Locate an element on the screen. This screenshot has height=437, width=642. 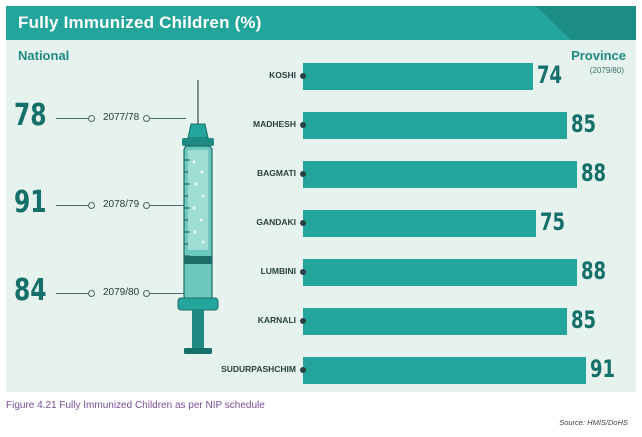
header-band: Fully Immunized Children (%) is located at coordinates (321, 23).